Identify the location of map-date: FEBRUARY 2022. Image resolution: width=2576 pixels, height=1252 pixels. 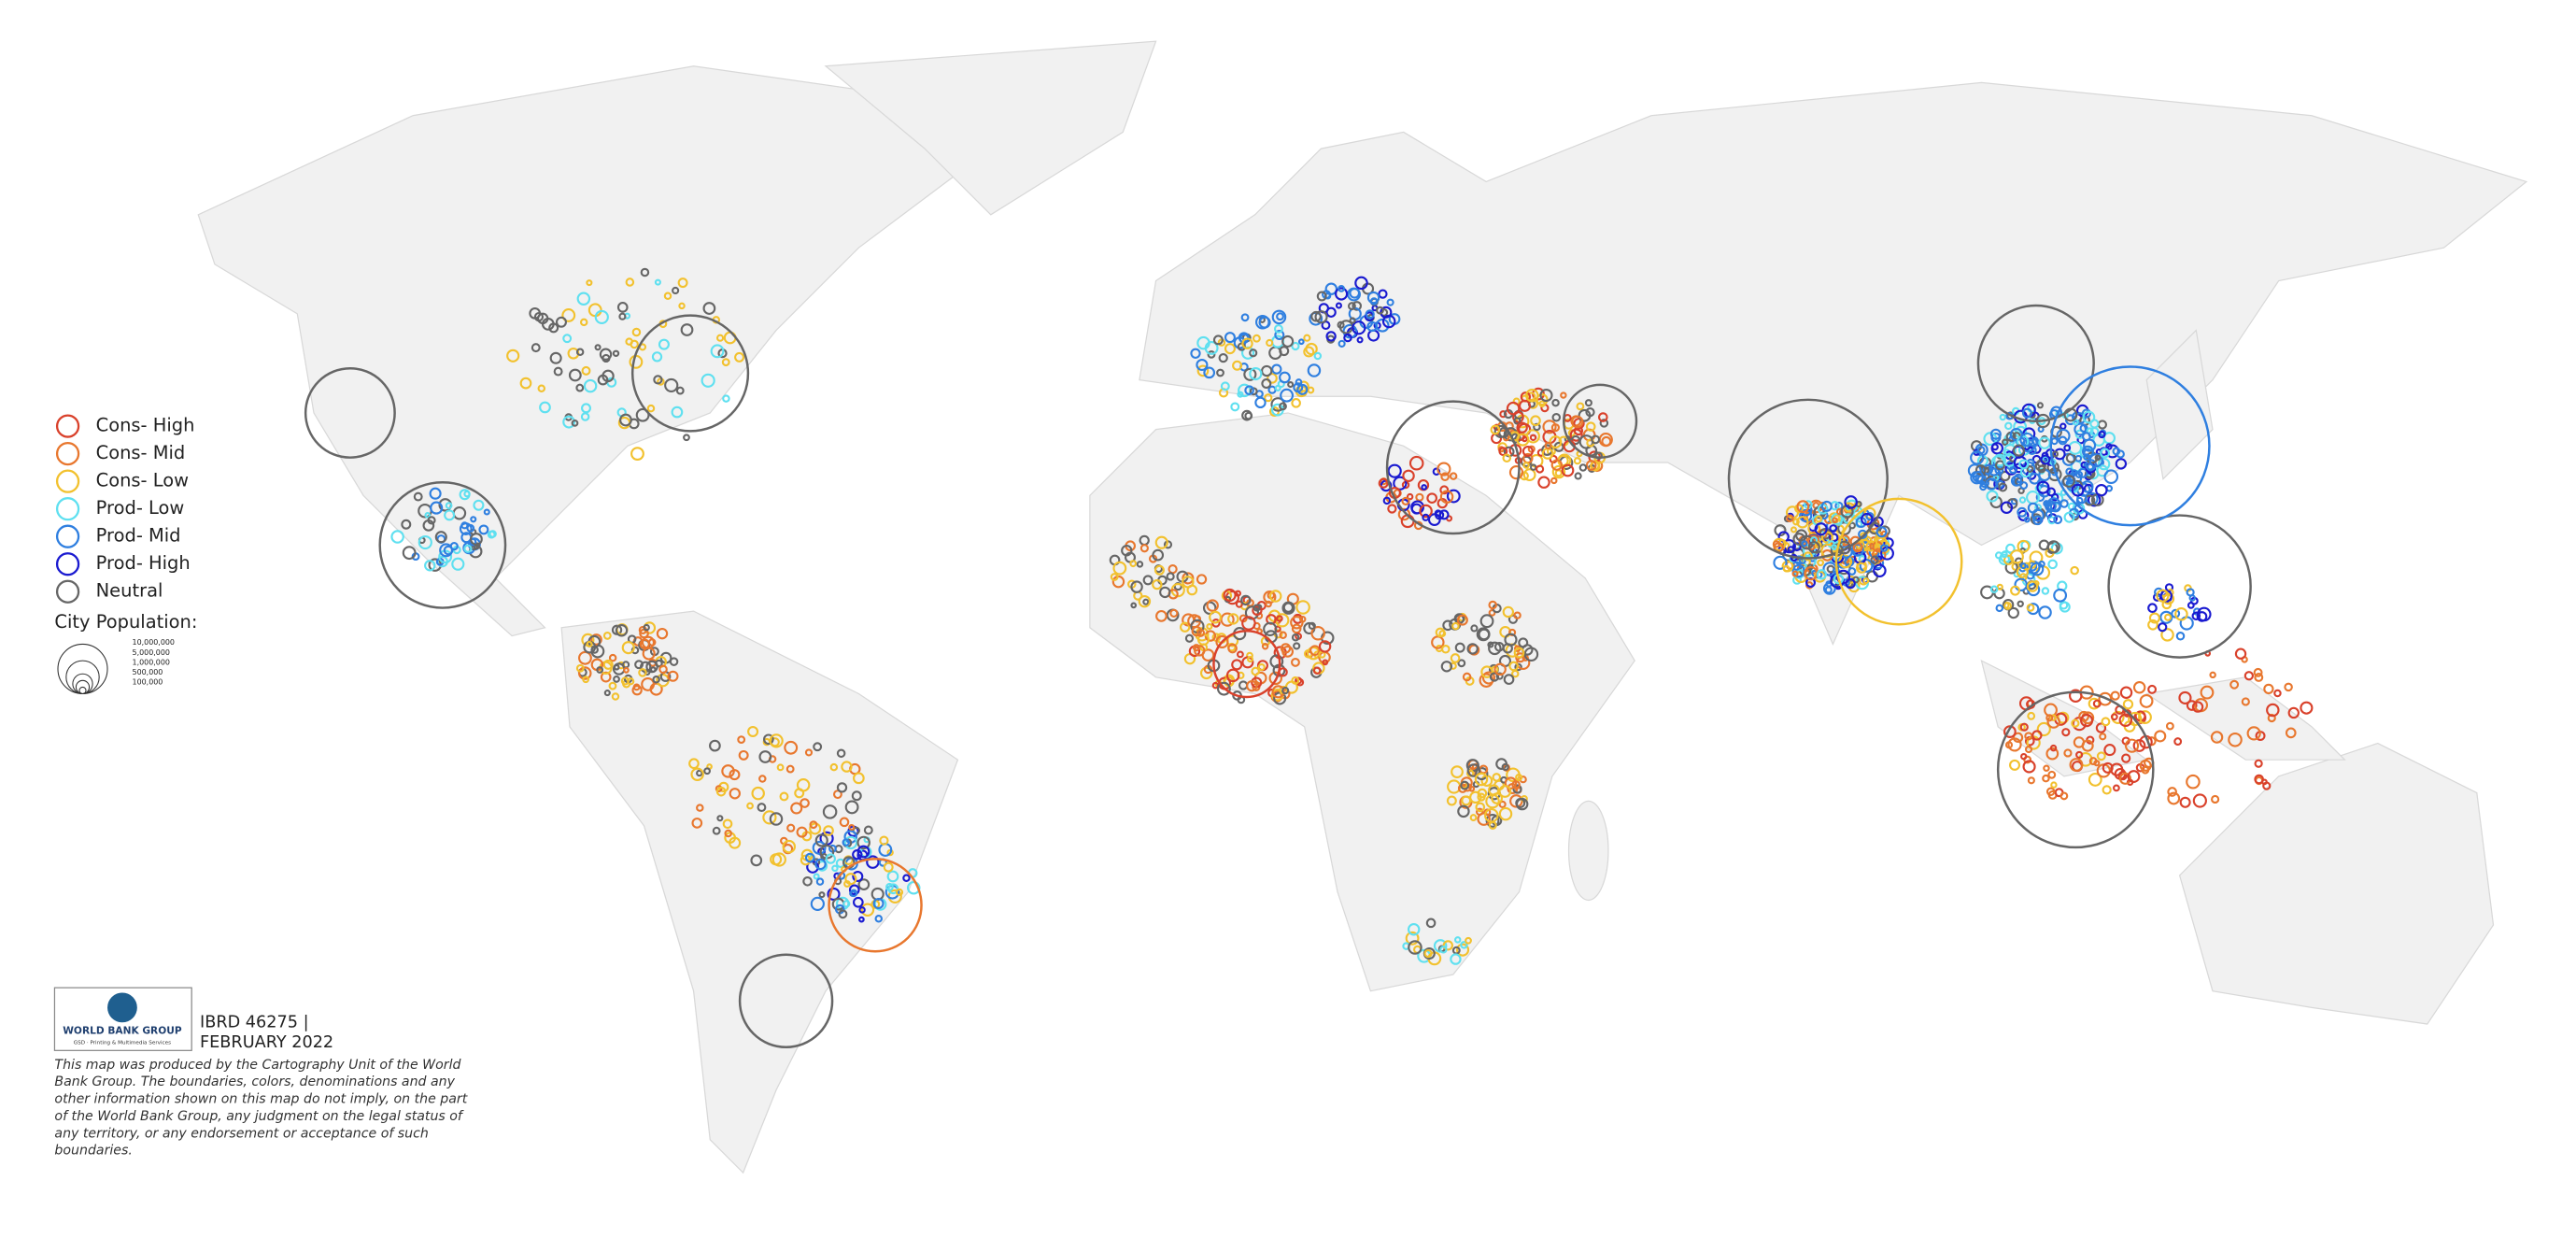
(266, 1042).